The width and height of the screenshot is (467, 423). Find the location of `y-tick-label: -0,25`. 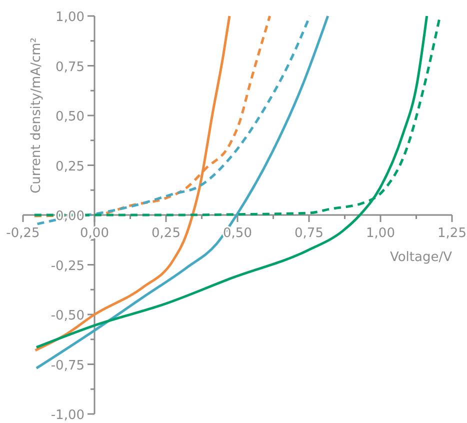

y-tick-label: -0,25 is located at coordinates (67, 266).